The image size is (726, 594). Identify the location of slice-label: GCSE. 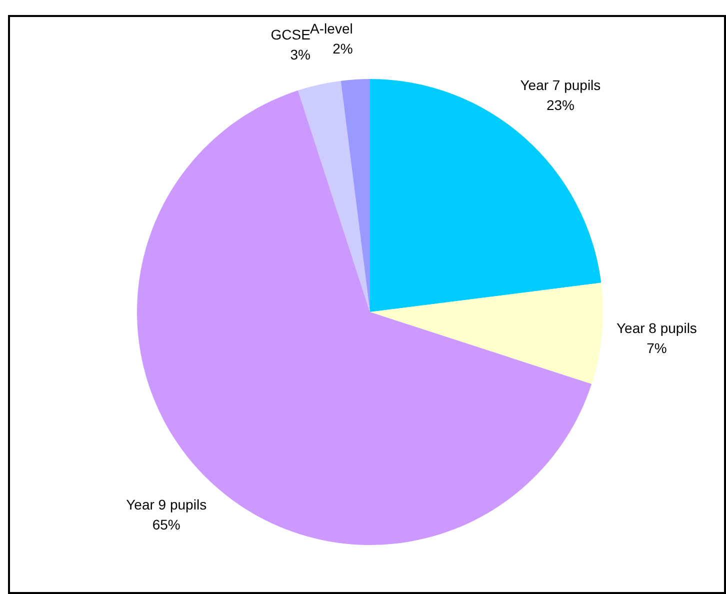
(290, 34).